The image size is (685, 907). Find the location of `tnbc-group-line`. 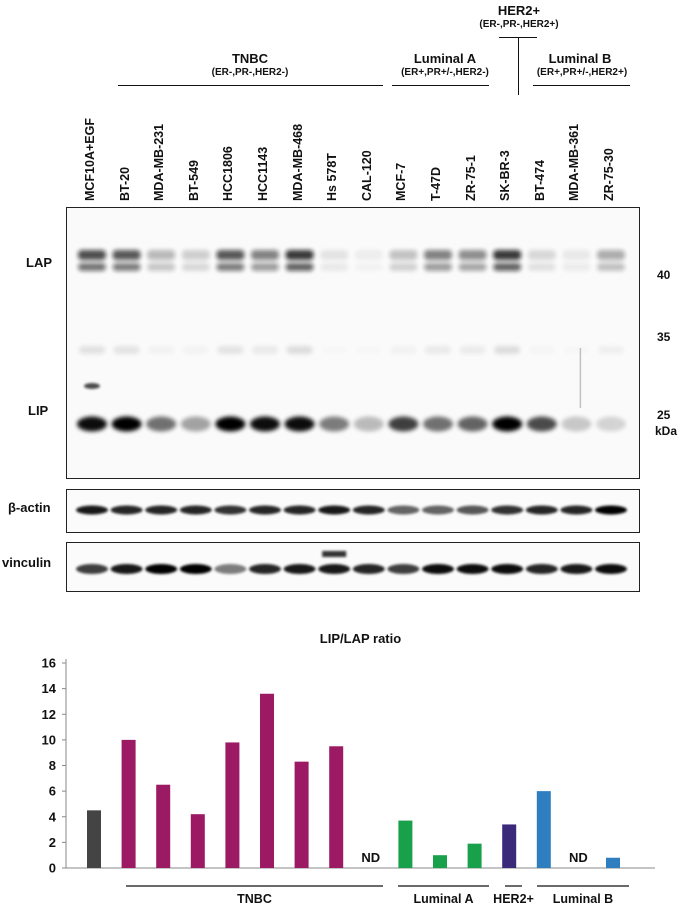

tnbc-group-line is located at coordinates (250, 85).